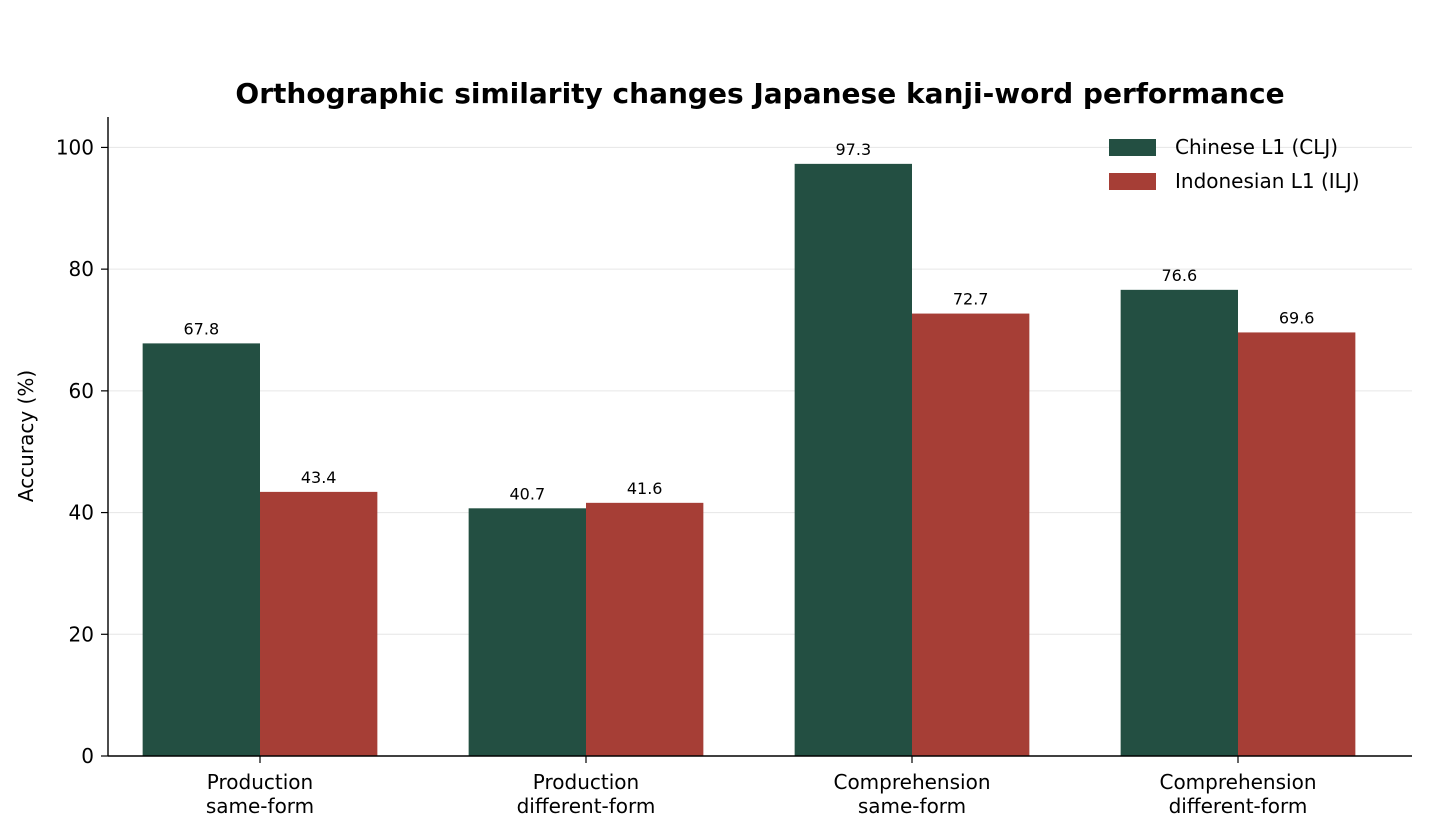 The image size is (1449, 828). What do you see at coordinates (1234, 164) in the screenshot?
I see `legend: Chinese L1 (CLJ) Indonesian L1 (ILJ)` at bounding box center [1234, 164].